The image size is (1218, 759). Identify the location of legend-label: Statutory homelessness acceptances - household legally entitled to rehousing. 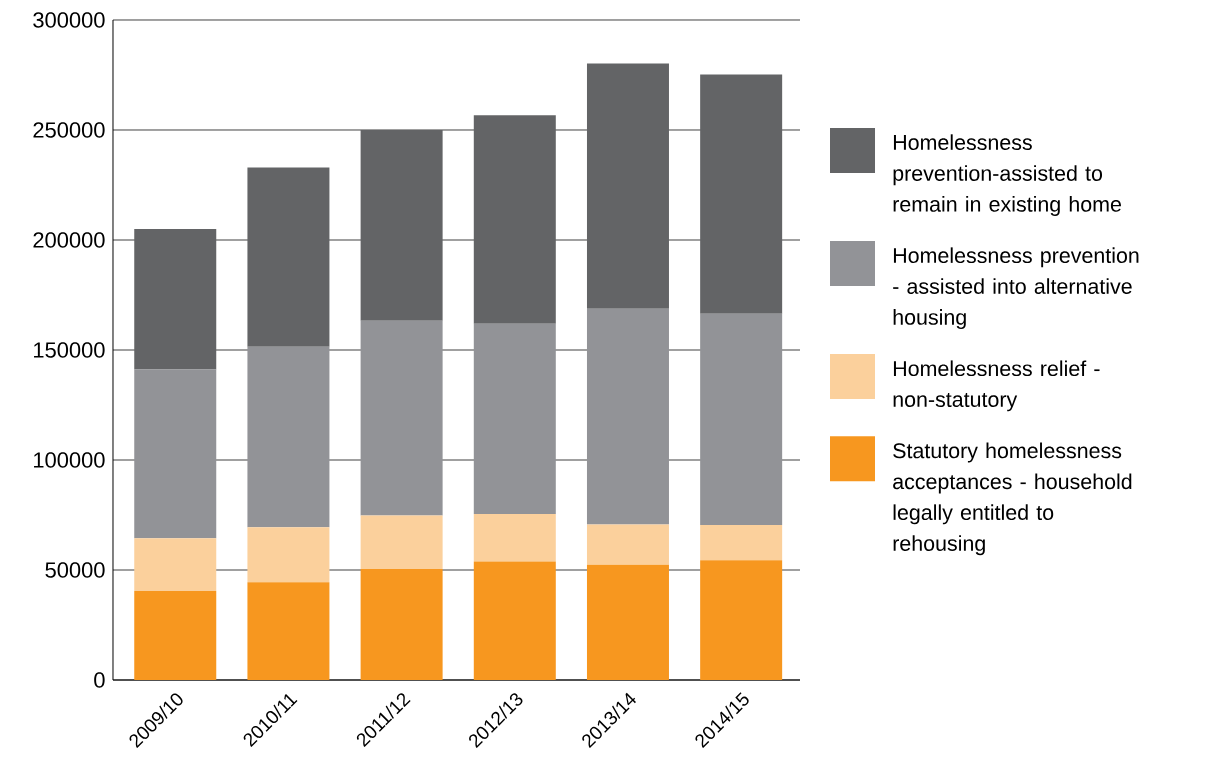
(1012, 499).